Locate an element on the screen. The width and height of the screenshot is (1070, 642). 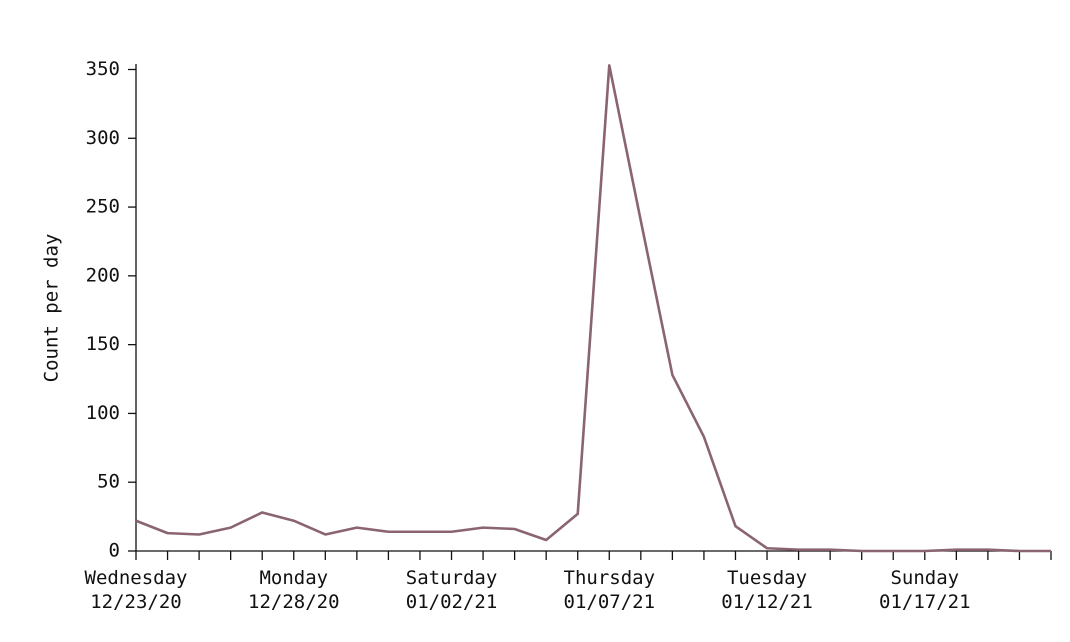
x-tick-weekday: Wednesday is located at coordinates (136, 578).